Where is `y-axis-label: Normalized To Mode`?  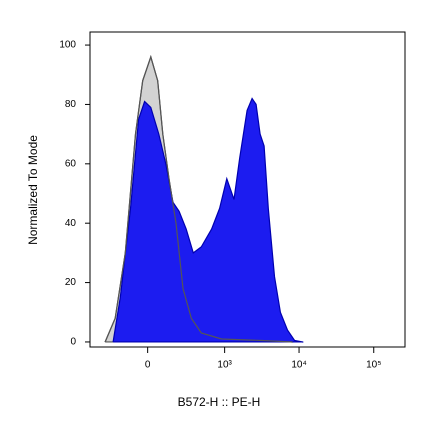
y-axis-label: Normalized To Mode is located at coordinates (33, 190).